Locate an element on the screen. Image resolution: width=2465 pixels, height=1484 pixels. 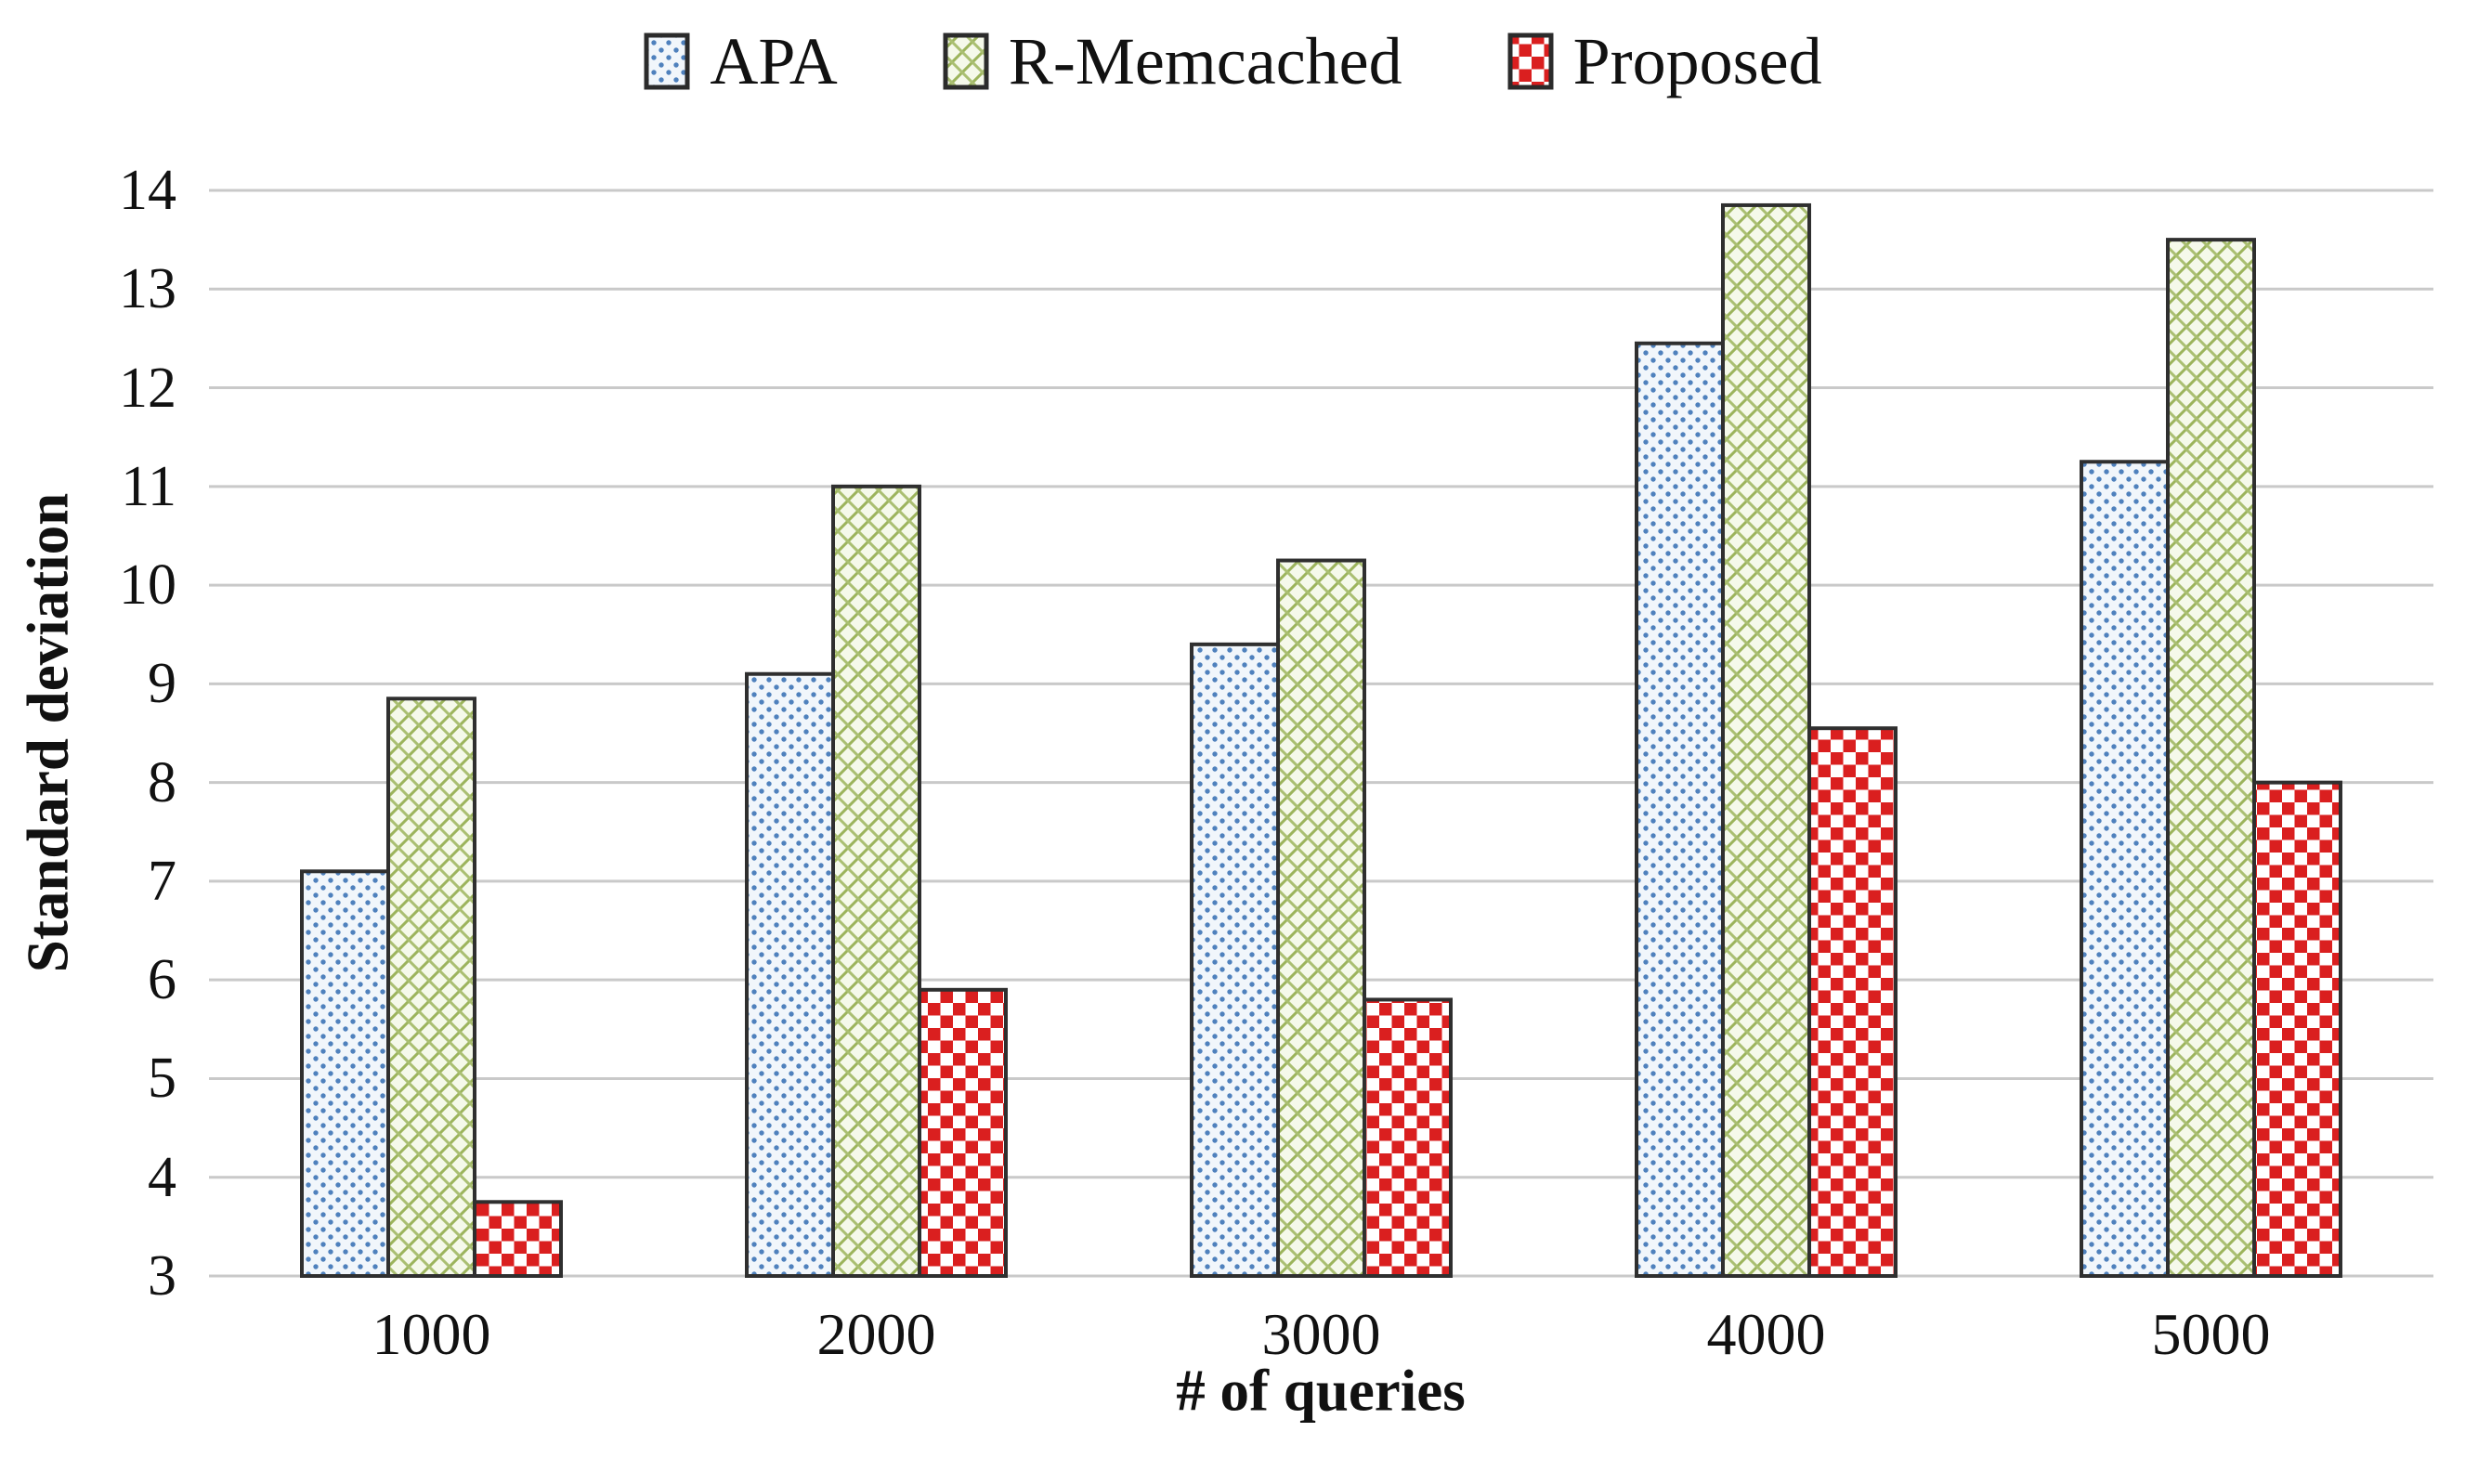
y-tick-label-10: 10 is located at coordinates (147, 585).